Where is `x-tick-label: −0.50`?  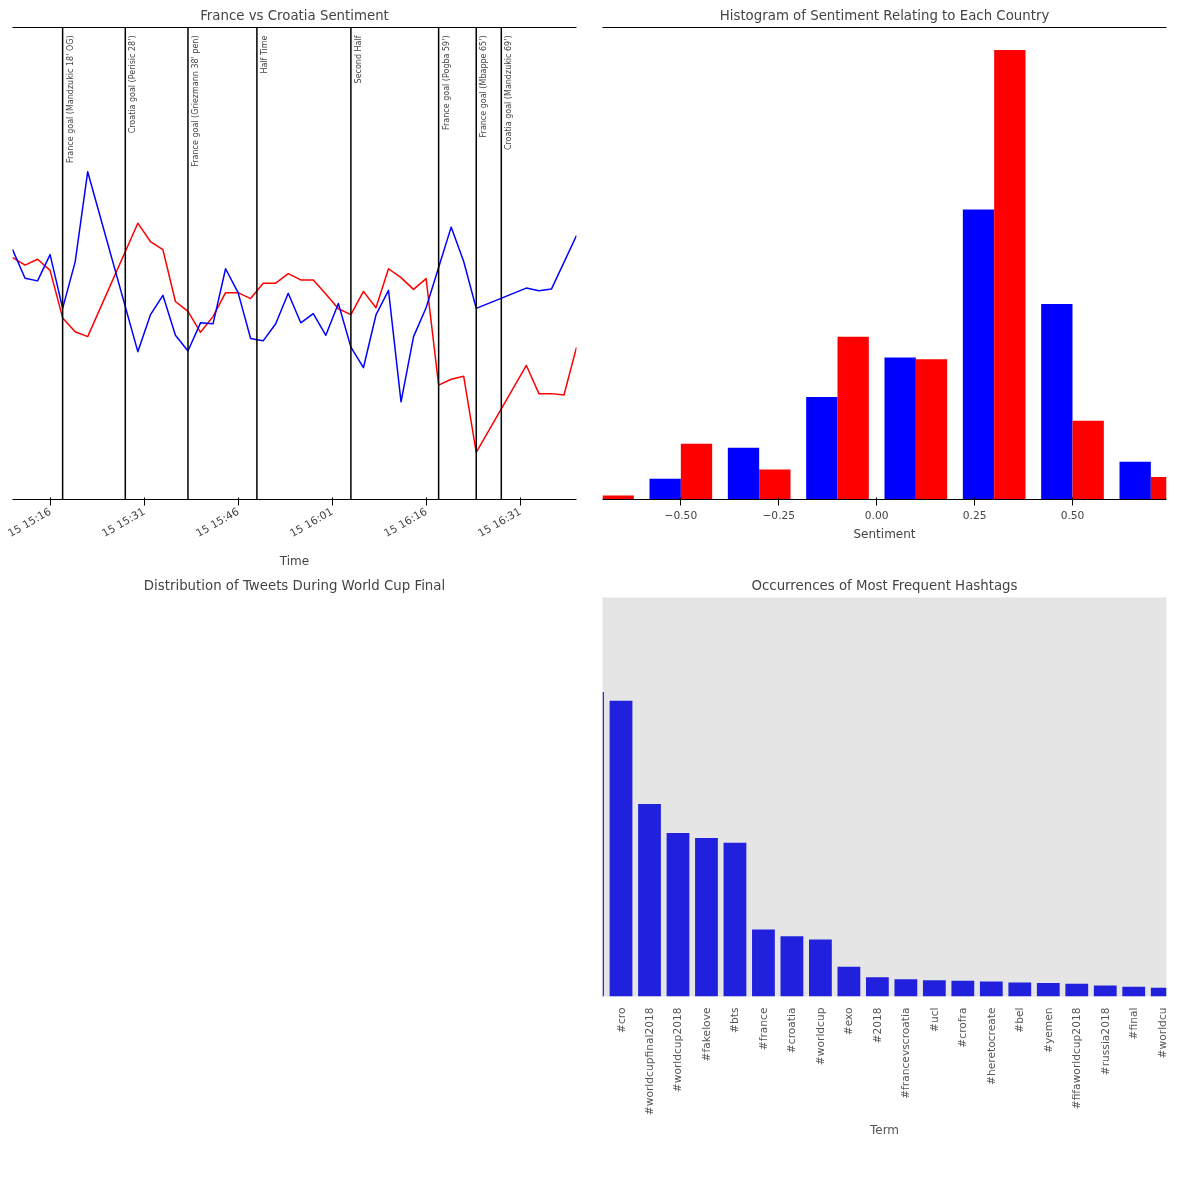
x-tick-label: −0.50 is located at coordinates (681, 515).